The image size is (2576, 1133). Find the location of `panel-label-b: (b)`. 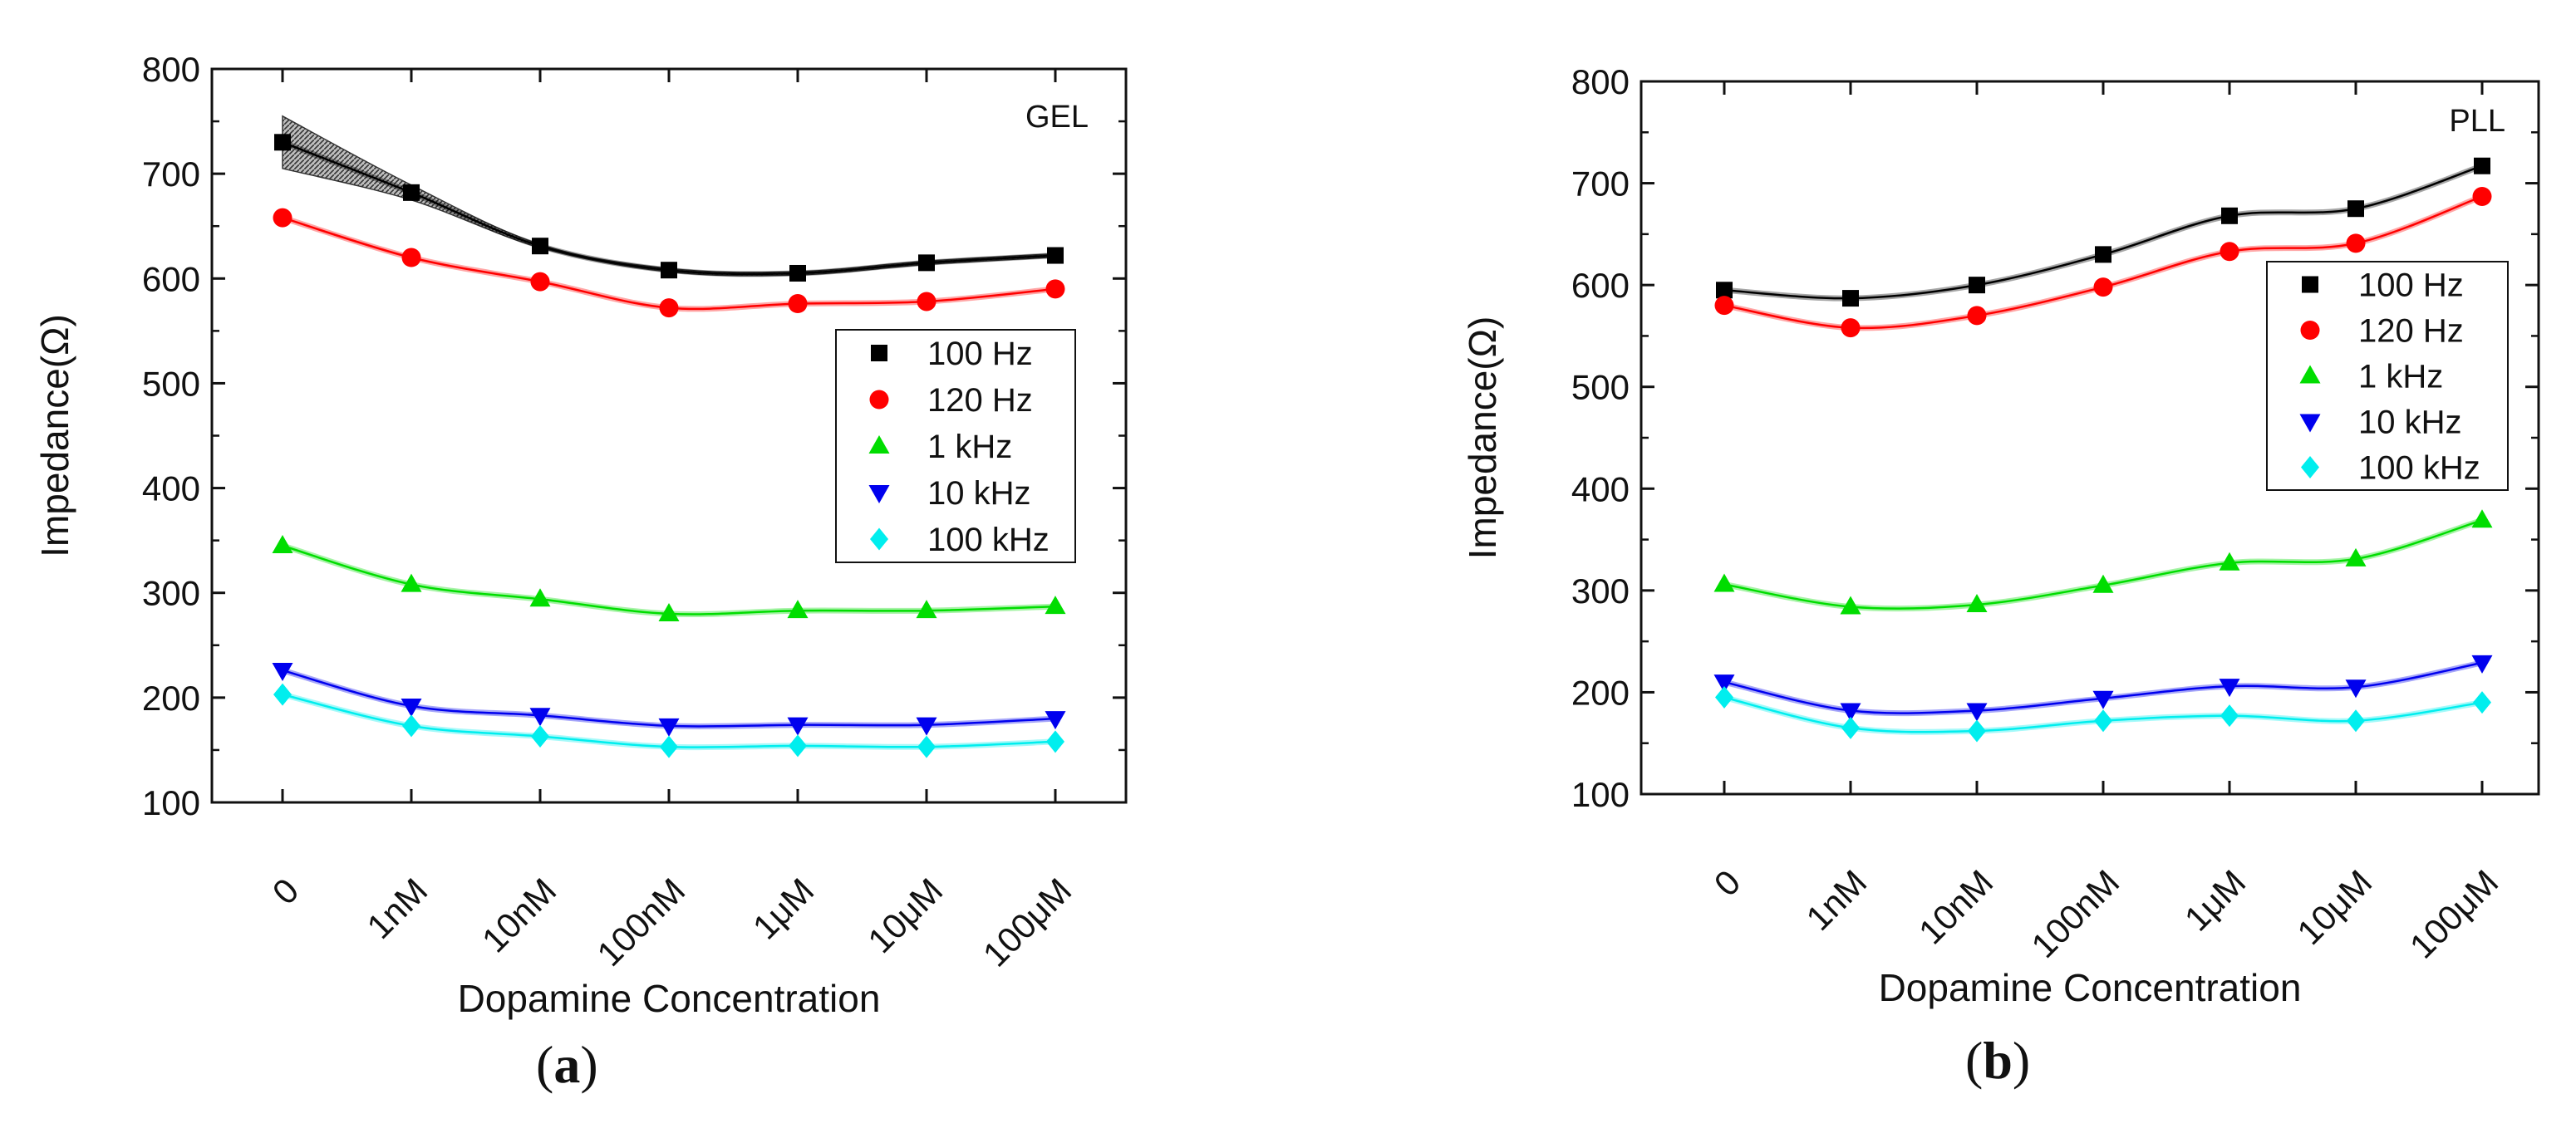

panel-label-b: (b) is located at coordinates (1998, 1060).